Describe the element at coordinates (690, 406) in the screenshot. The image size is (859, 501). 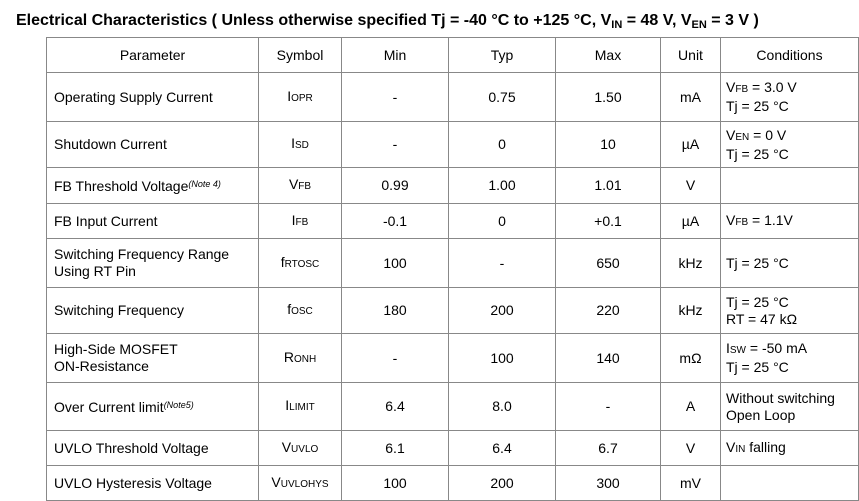
I see `unit: A` at that location.